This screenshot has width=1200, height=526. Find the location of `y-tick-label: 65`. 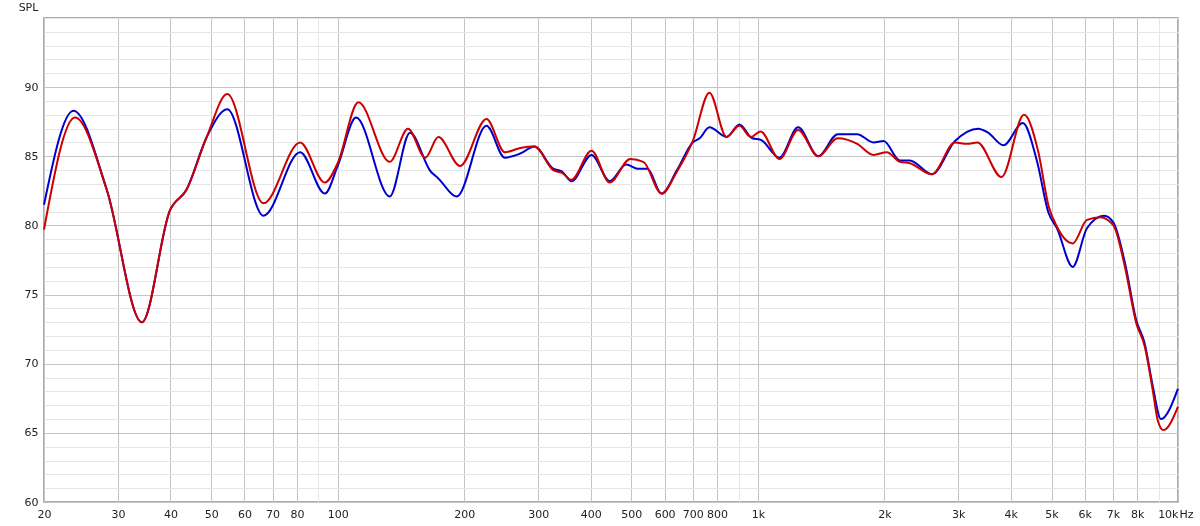

y-tick-label: 65 is located at coordinates (31, 433).